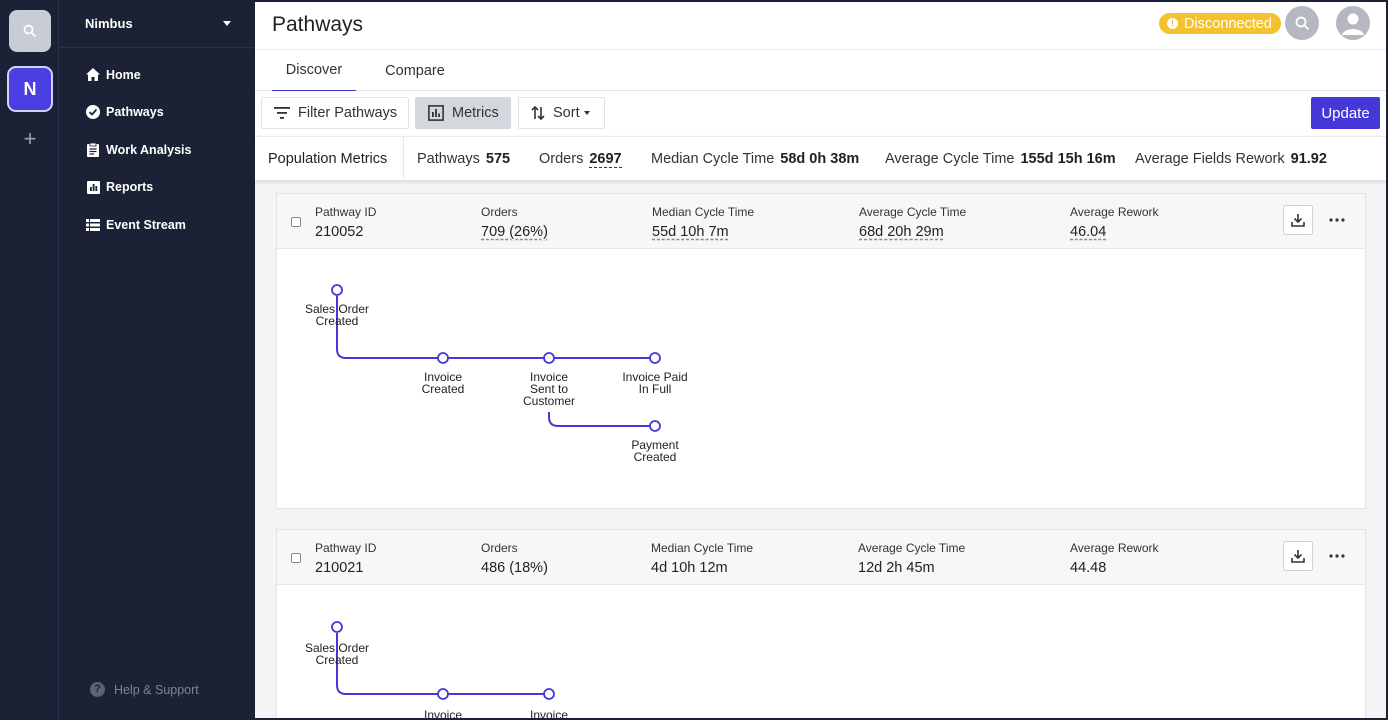 The width and height of the screenshot is (1388, 720). I want to click on status-badge: ! Disconnected, so click(1220, 23).